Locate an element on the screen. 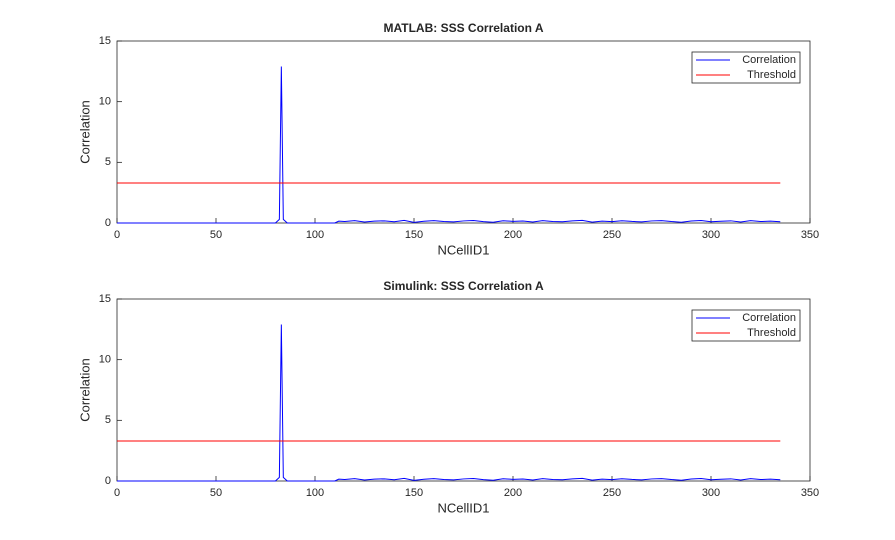 The image size is (895, 540). chart-title: Simulink: SSS Correlation A is located at coordinates (463, 286).